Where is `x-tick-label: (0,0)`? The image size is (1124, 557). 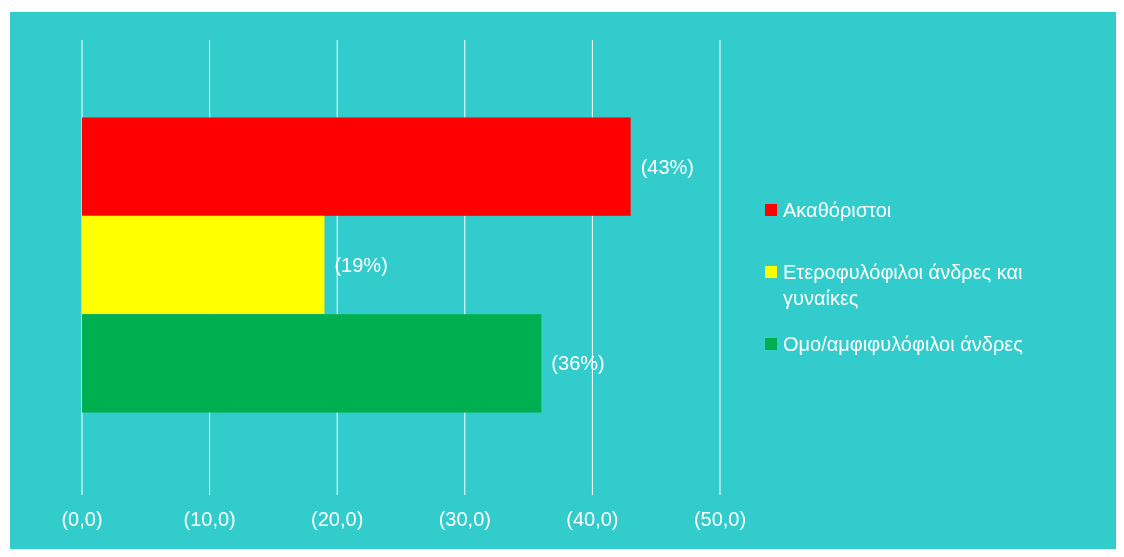 x-tick-label: (0,0) is located at coordinates (82, 519).